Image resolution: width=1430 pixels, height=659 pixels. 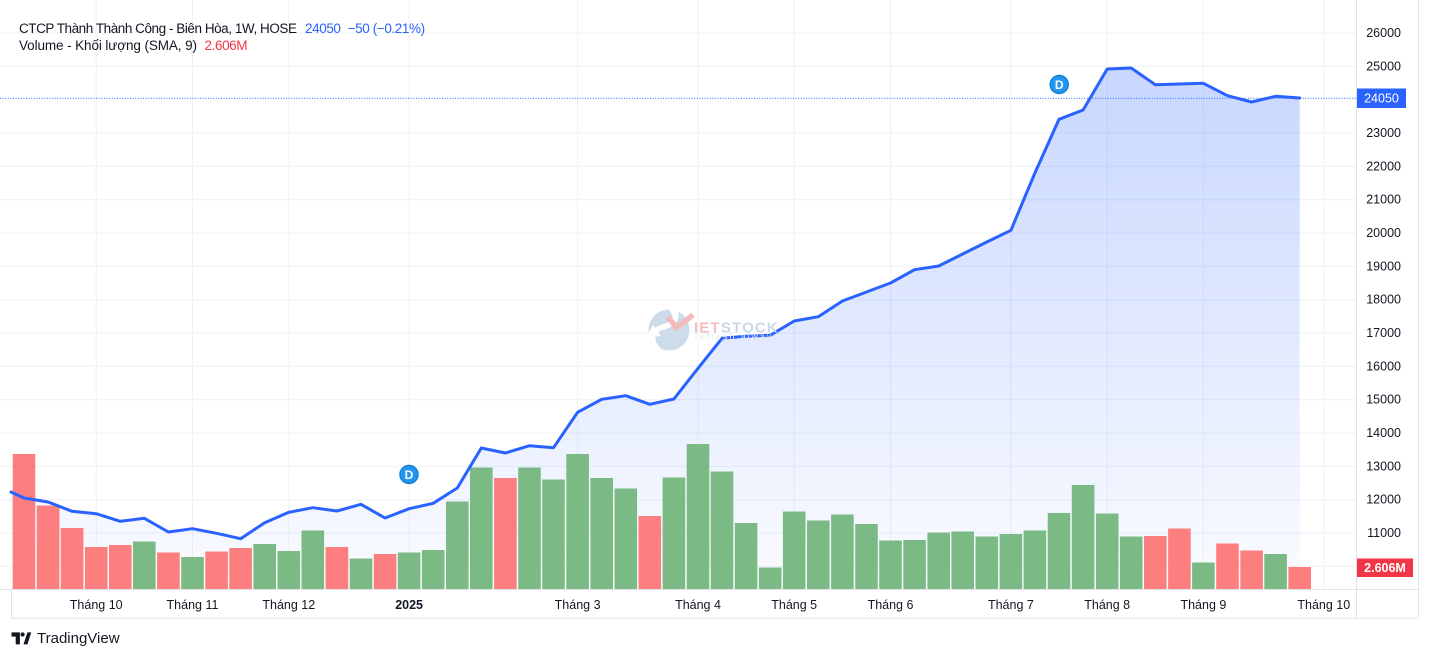 I want to click on svg-text: Tháng 5, so click(x=794, y=605).